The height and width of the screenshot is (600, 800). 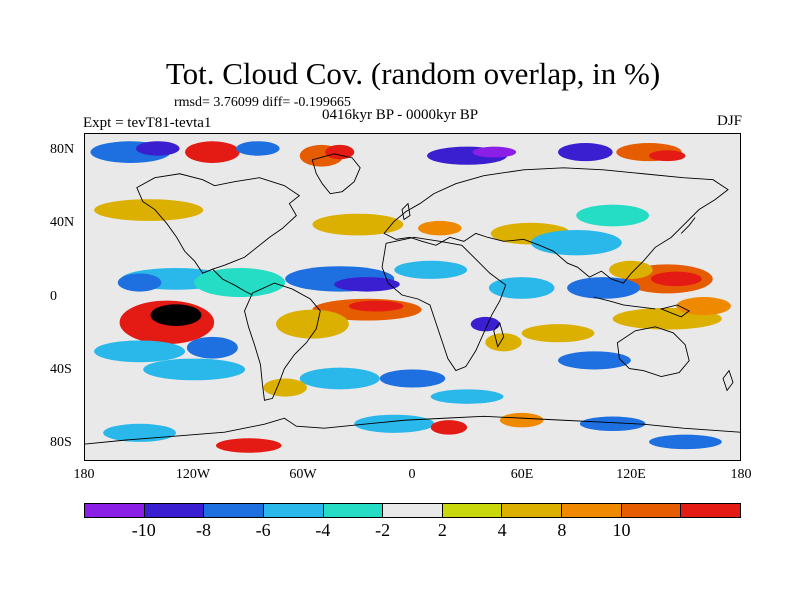 What do you see at coordinates (303, 474) in the screenshot?
I see `lon-tick-label: 60W` at bounding box center [303, 474].